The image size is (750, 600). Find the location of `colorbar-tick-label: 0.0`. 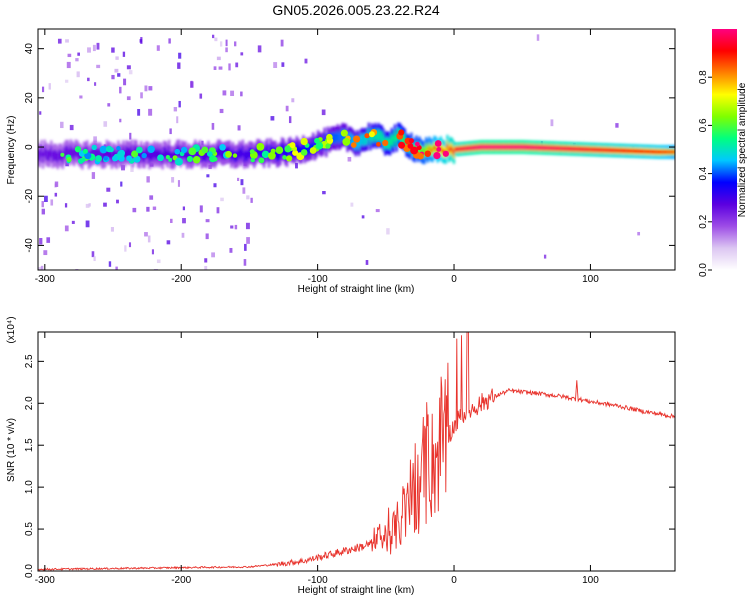

colorbar-tick-label: 0.0 is located at coordinates (703, 270).